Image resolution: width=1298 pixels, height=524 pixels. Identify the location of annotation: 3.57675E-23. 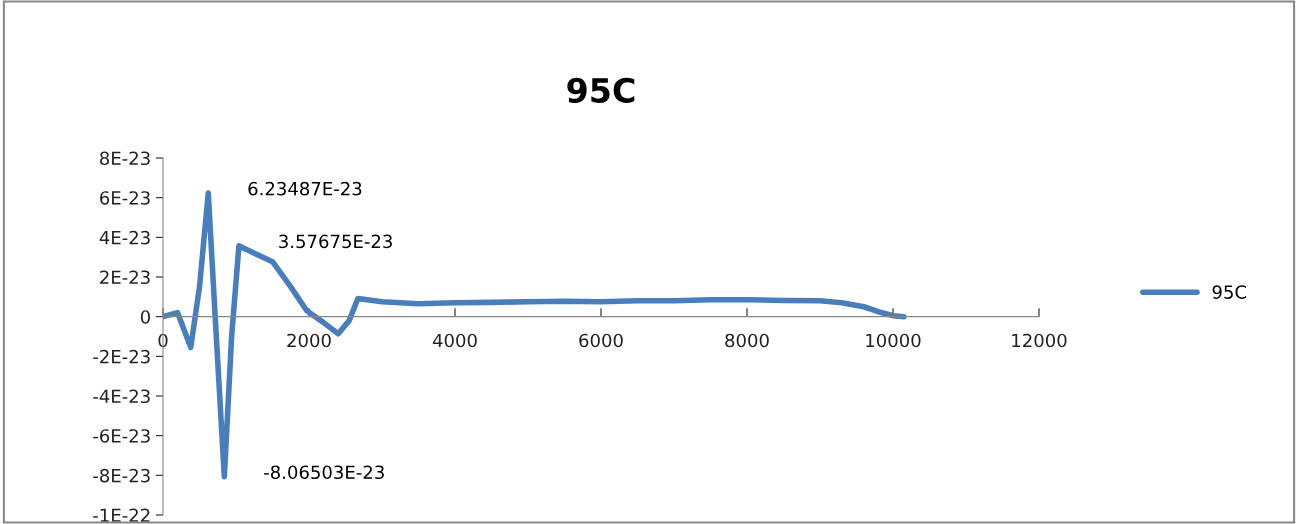
(335, 241).